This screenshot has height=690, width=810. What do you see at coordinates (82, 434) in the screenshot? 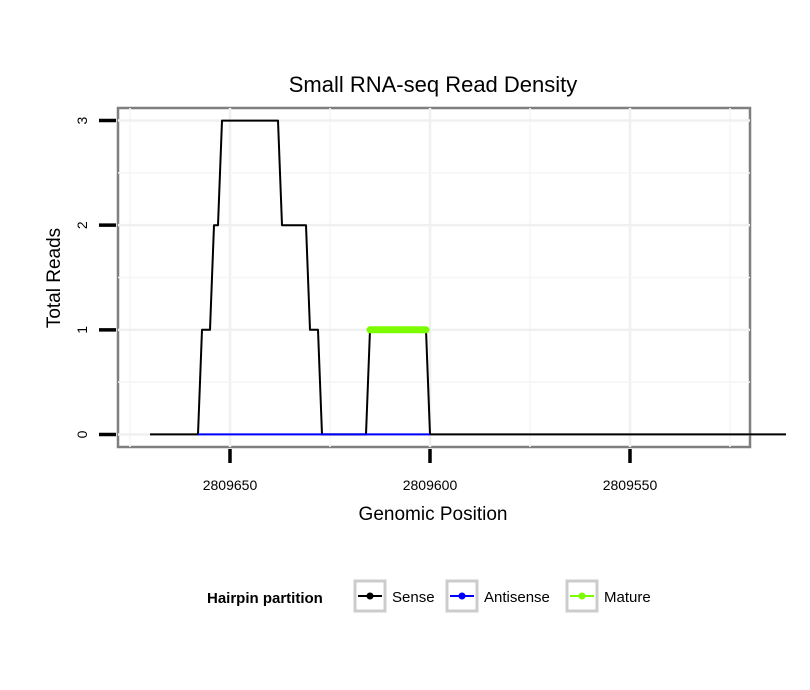
I see `y-tick-label: 0` at bounding box center [82, 434].